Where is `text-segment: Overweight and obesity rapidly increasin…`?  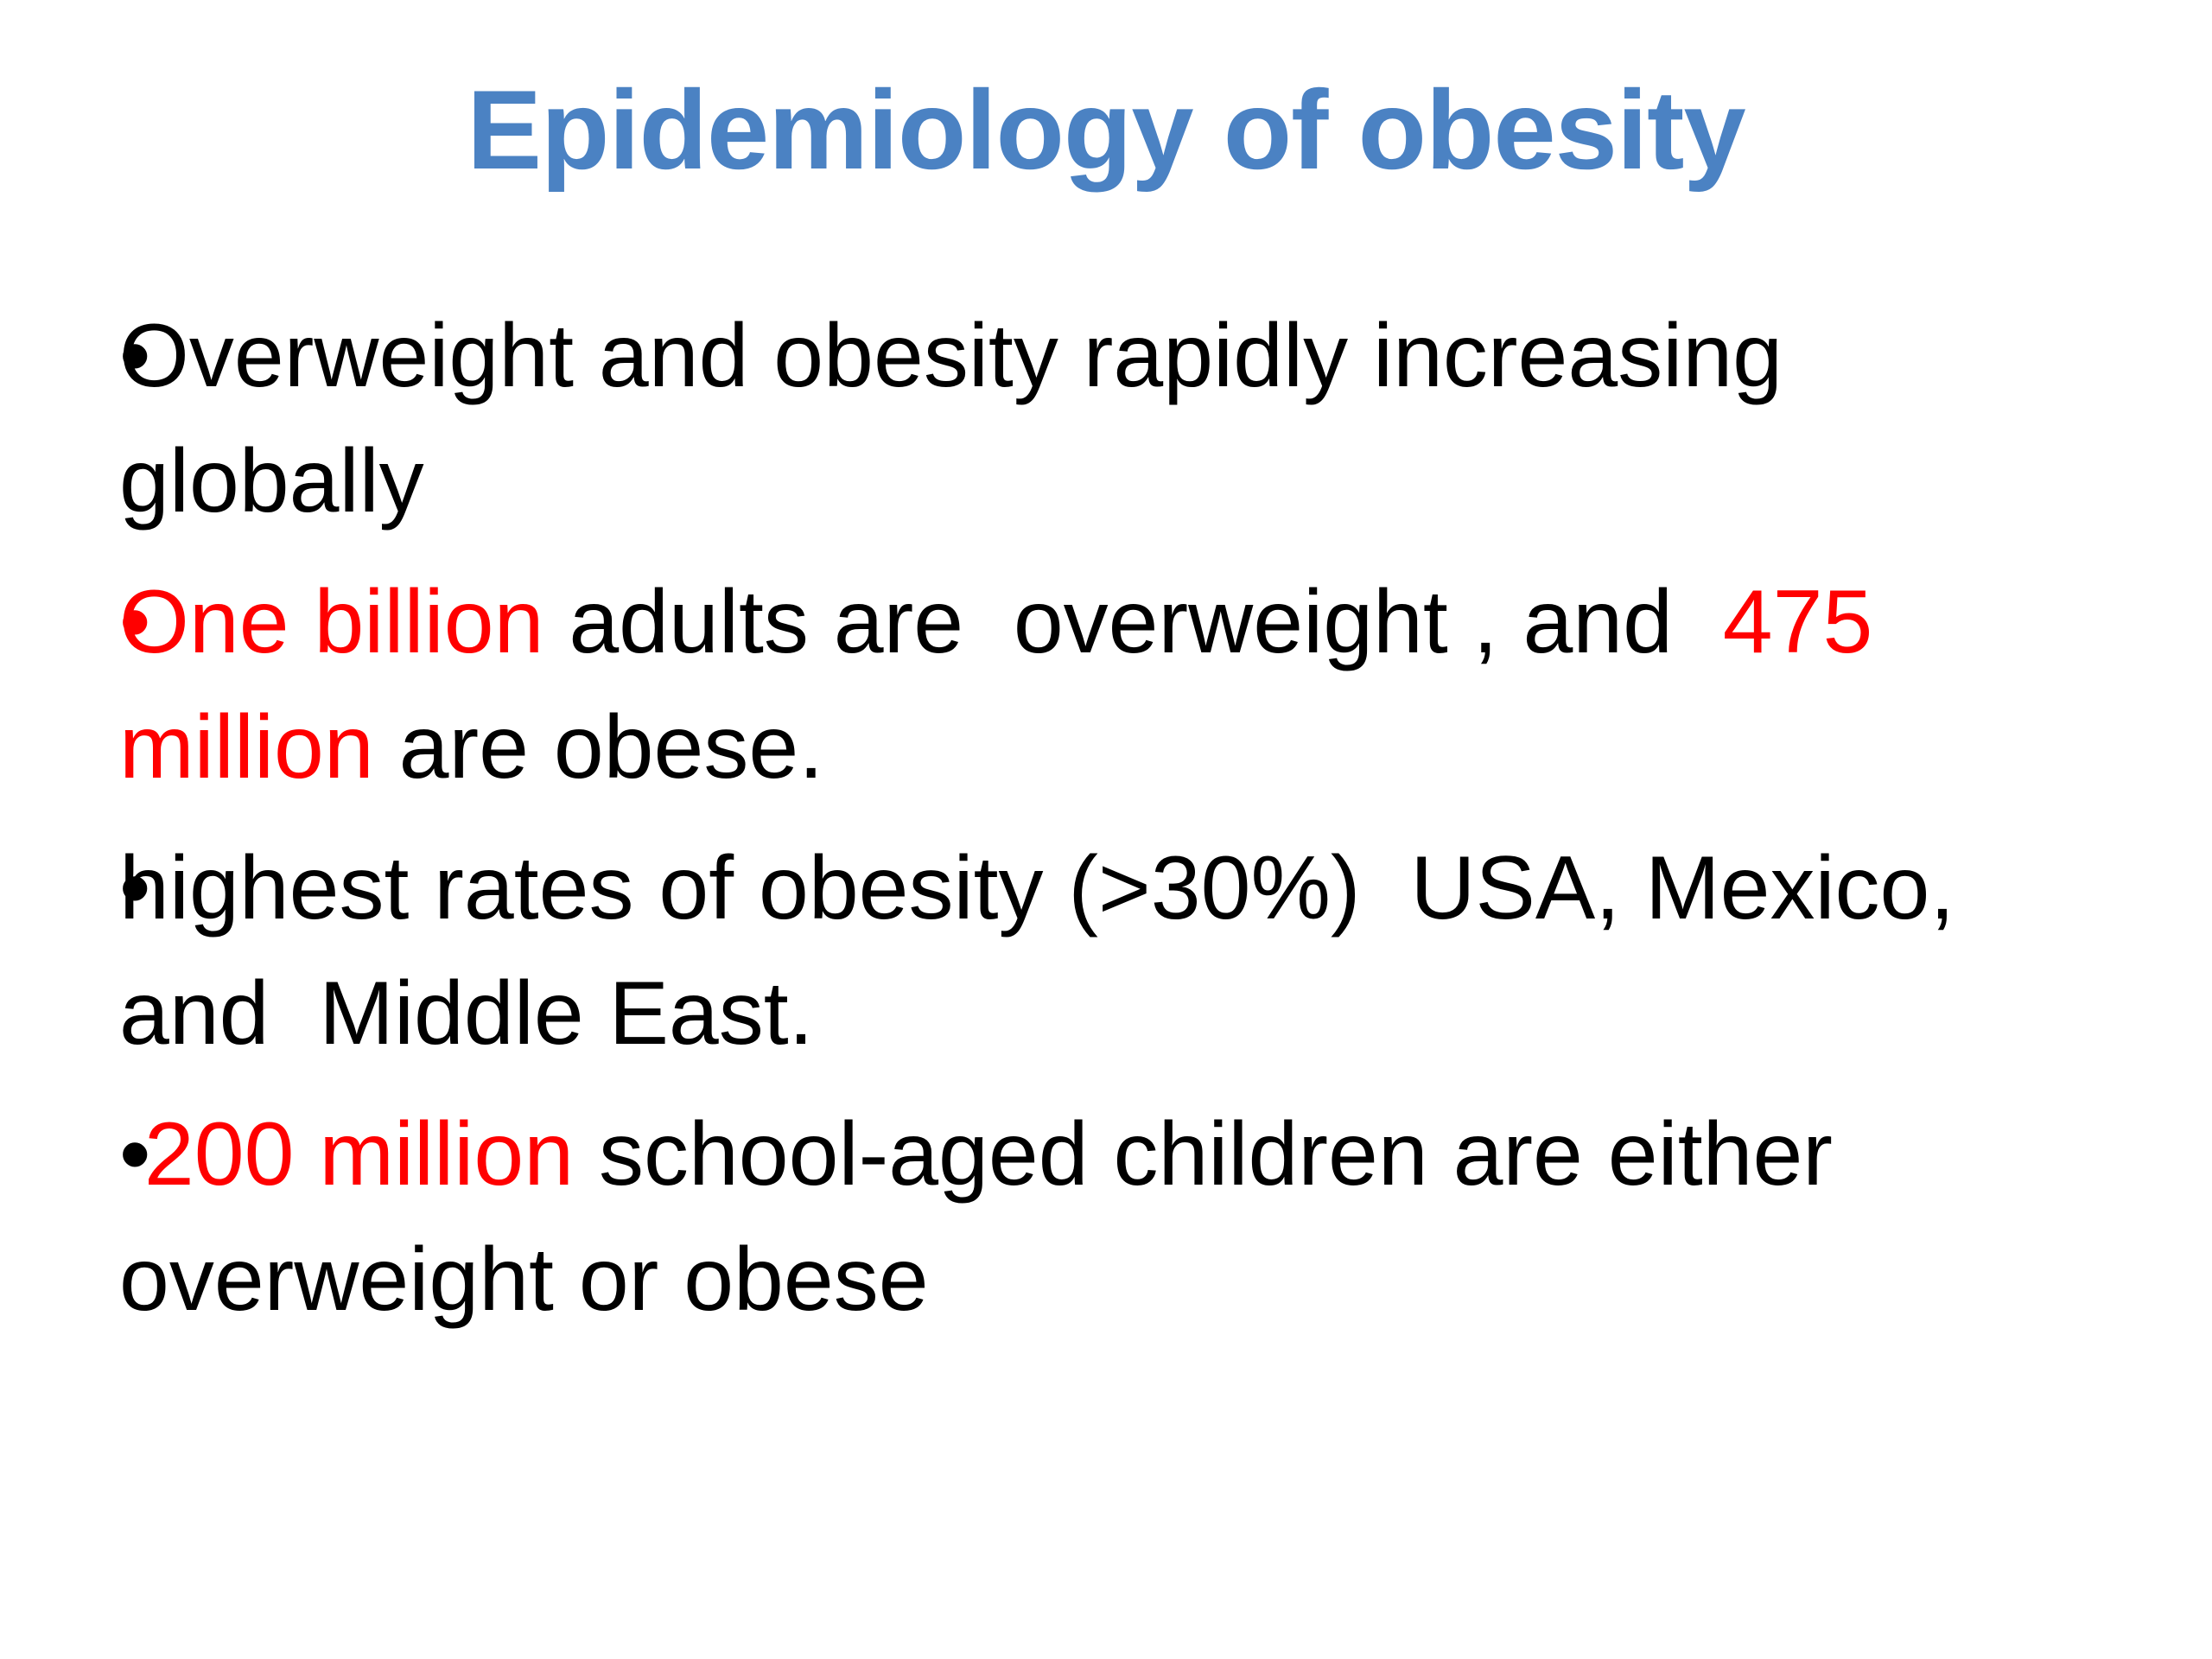
text-segment: Overweight and obesity rapidly increasin… is located at coordinates (951, 356).